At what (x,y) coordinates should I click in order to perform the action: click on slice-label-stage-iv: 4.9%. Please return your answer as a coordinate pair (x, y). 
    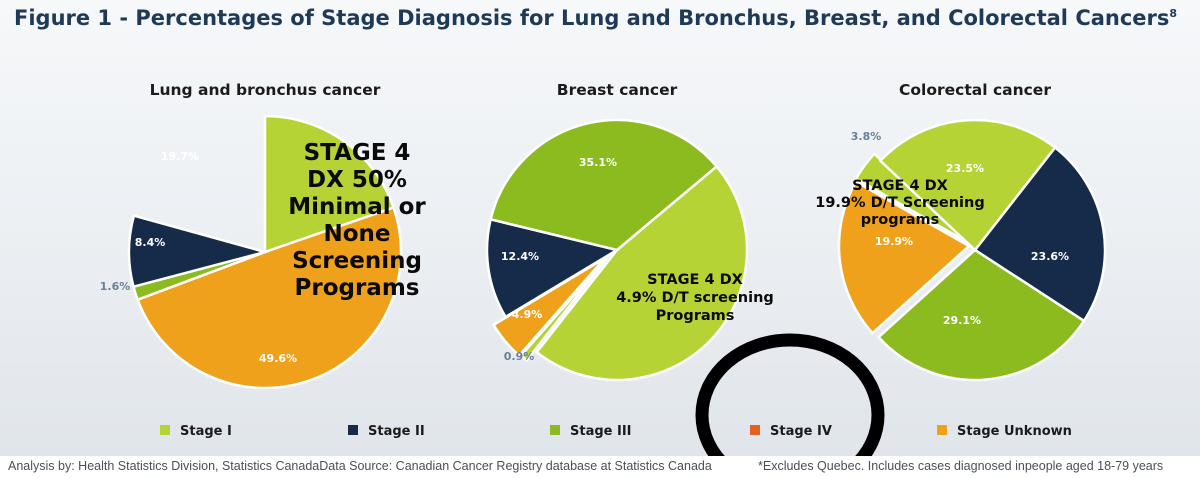
    Looking at the image, I should click on (527, 314).